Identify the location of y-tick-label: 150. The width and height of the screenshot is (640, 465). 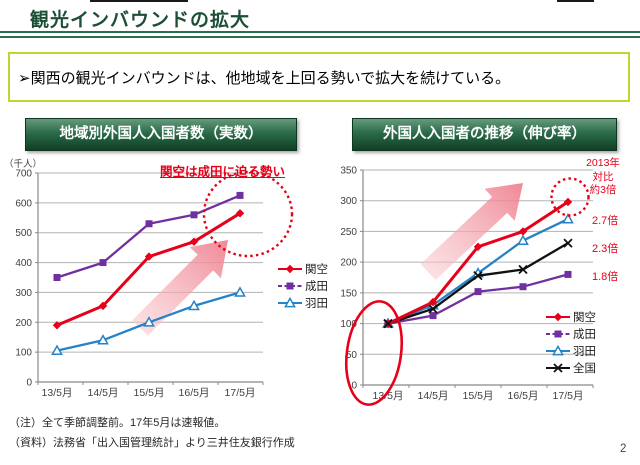
(348, 293).